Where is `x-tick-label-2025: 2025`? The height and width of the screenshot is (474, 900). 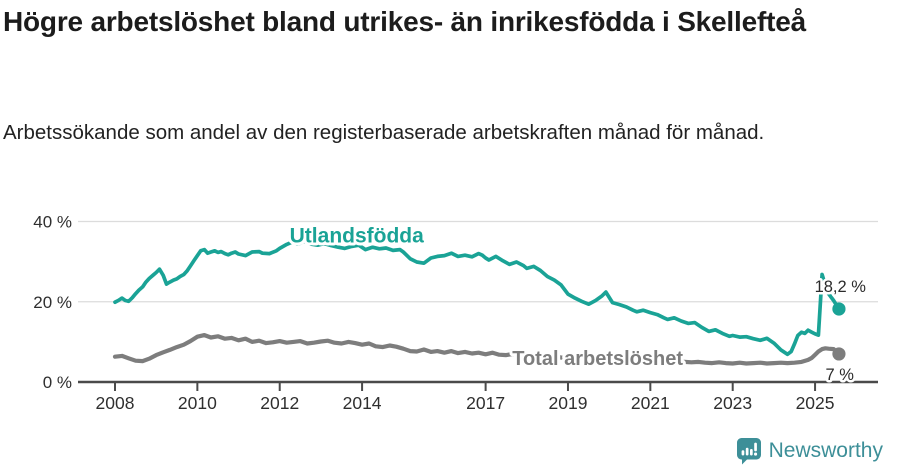 x-tick-label-2025: 2025 is located at coordinates (815, 403).